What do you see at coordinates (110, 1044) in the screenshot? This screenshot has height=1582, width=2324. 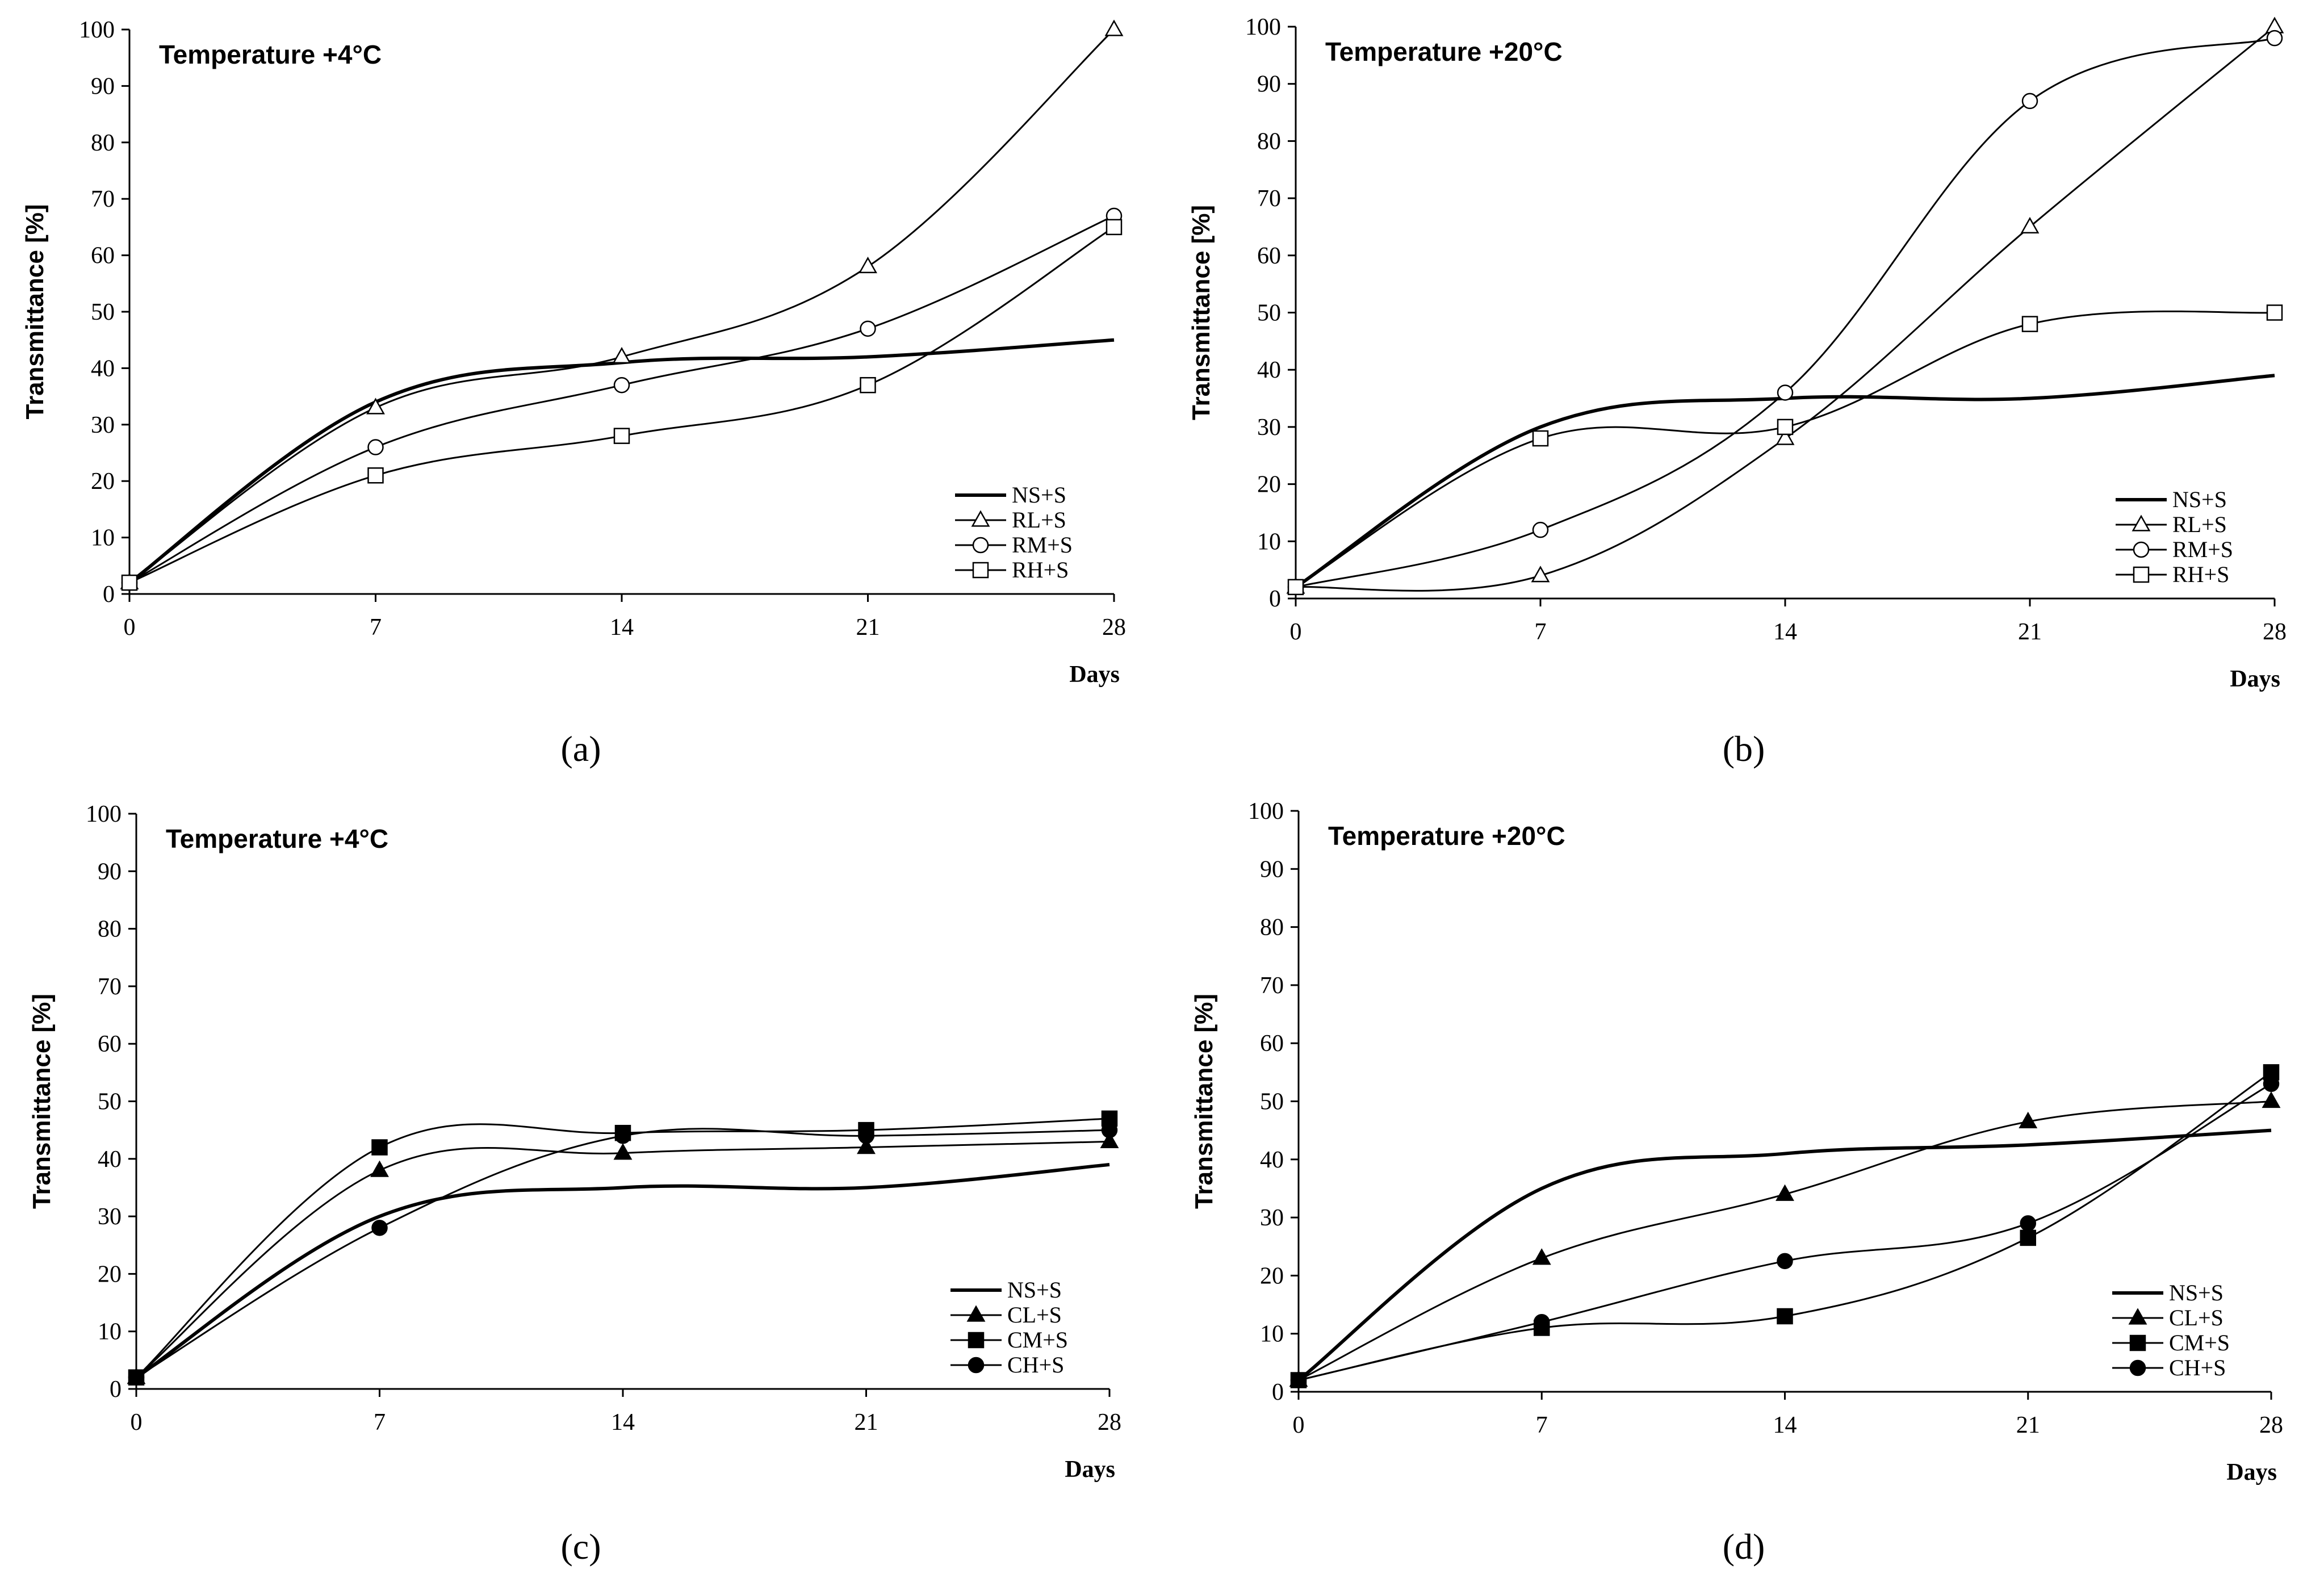 I see `y-tick-label: 60` at bounding box center [110, 1044].